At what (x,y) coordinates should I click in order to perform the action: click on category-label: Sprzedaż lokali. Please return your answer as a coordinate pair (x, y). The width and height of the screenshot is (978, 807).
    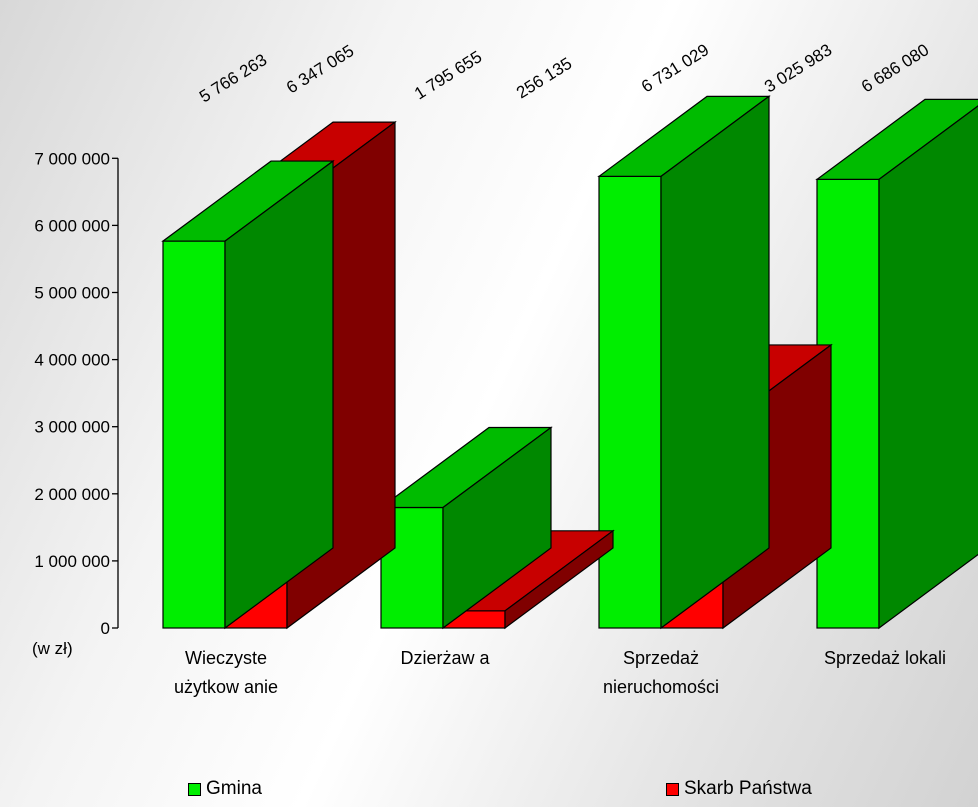
    Looking at the image, I should click on (885, 658).